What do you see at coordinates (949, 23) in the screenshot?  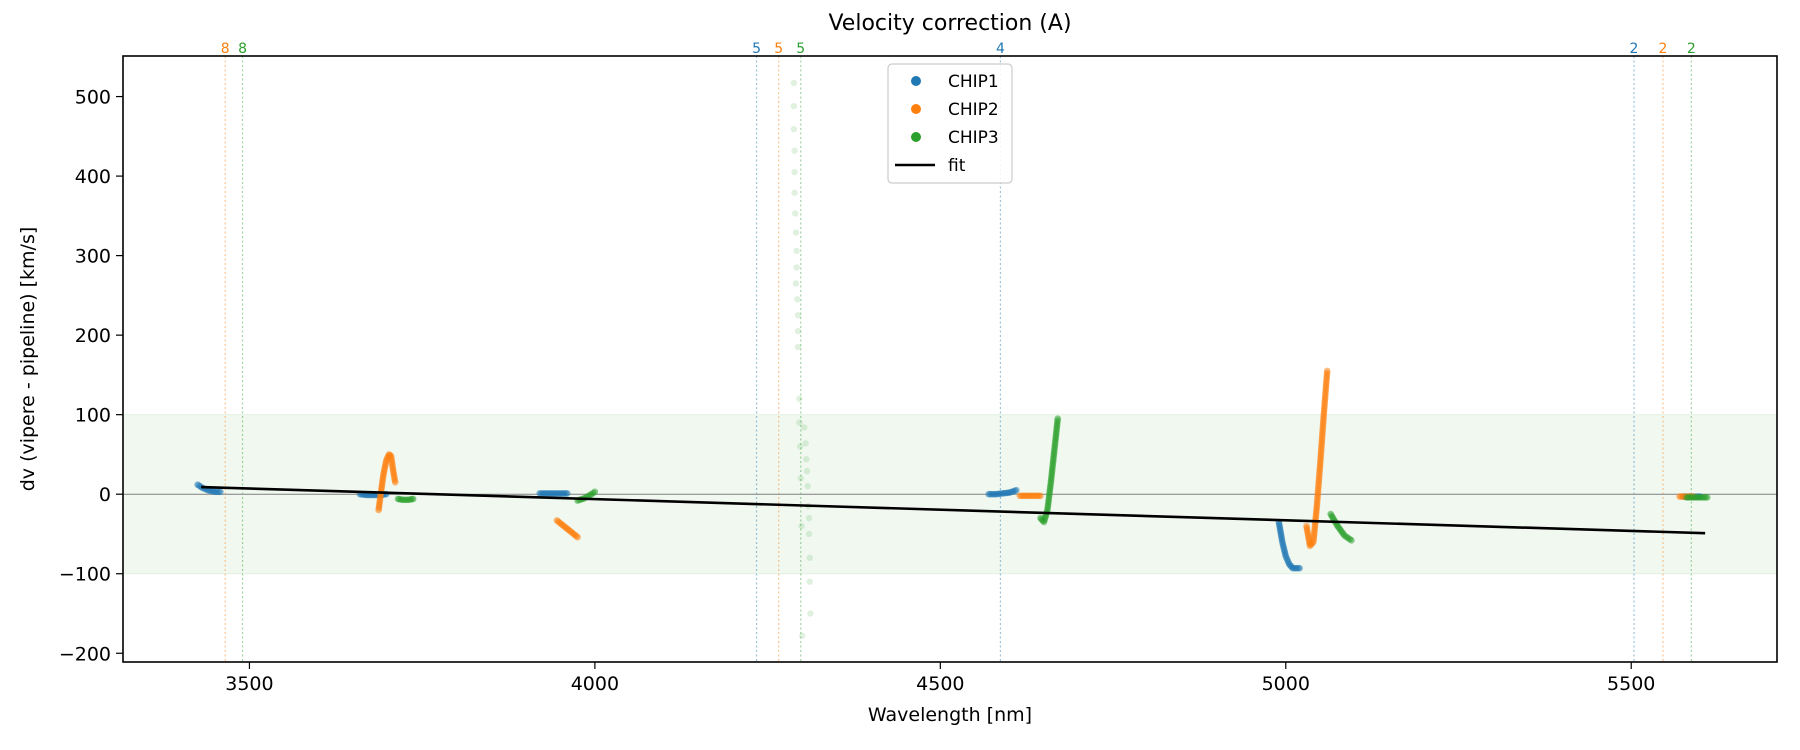 I see `chart-title: Velocity correction (A)` at bounding box center [949, 23].